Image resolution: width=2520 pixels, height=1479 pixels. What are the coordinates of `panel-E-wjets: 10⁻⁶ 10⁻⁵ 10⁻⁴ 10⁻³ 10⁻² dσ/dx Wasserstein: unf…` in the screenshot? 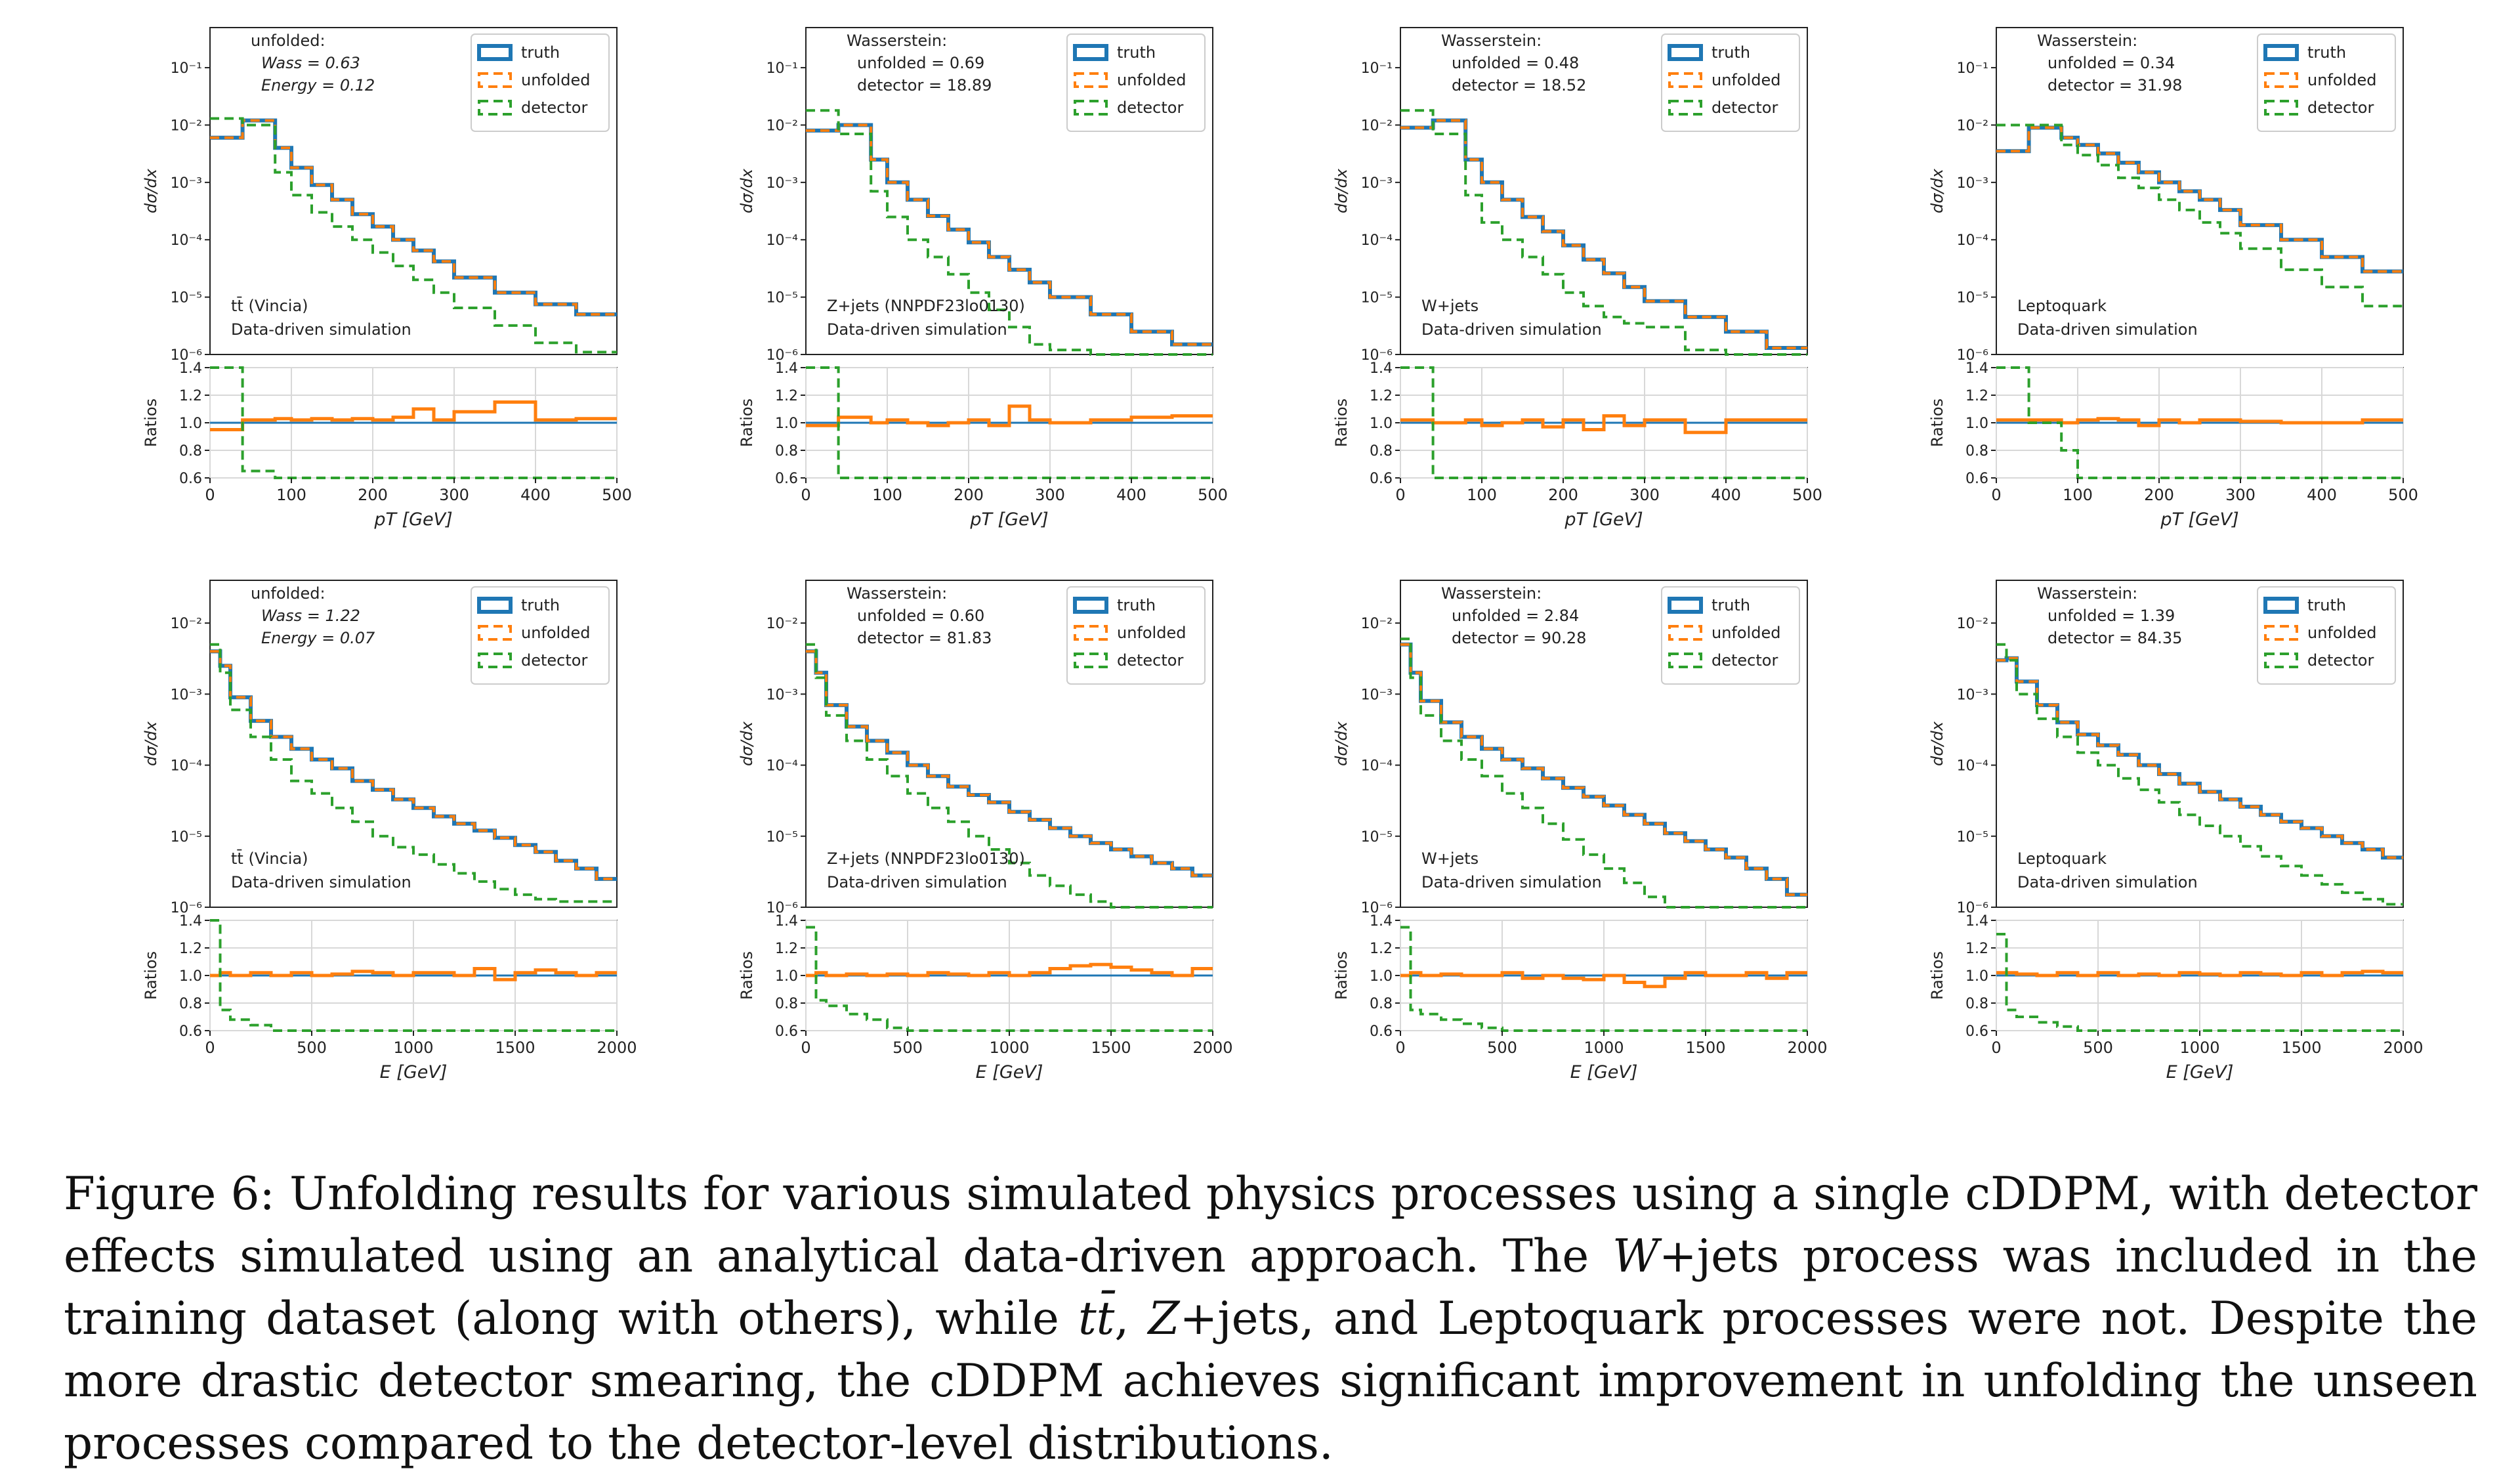 It's located at (1580, 831).